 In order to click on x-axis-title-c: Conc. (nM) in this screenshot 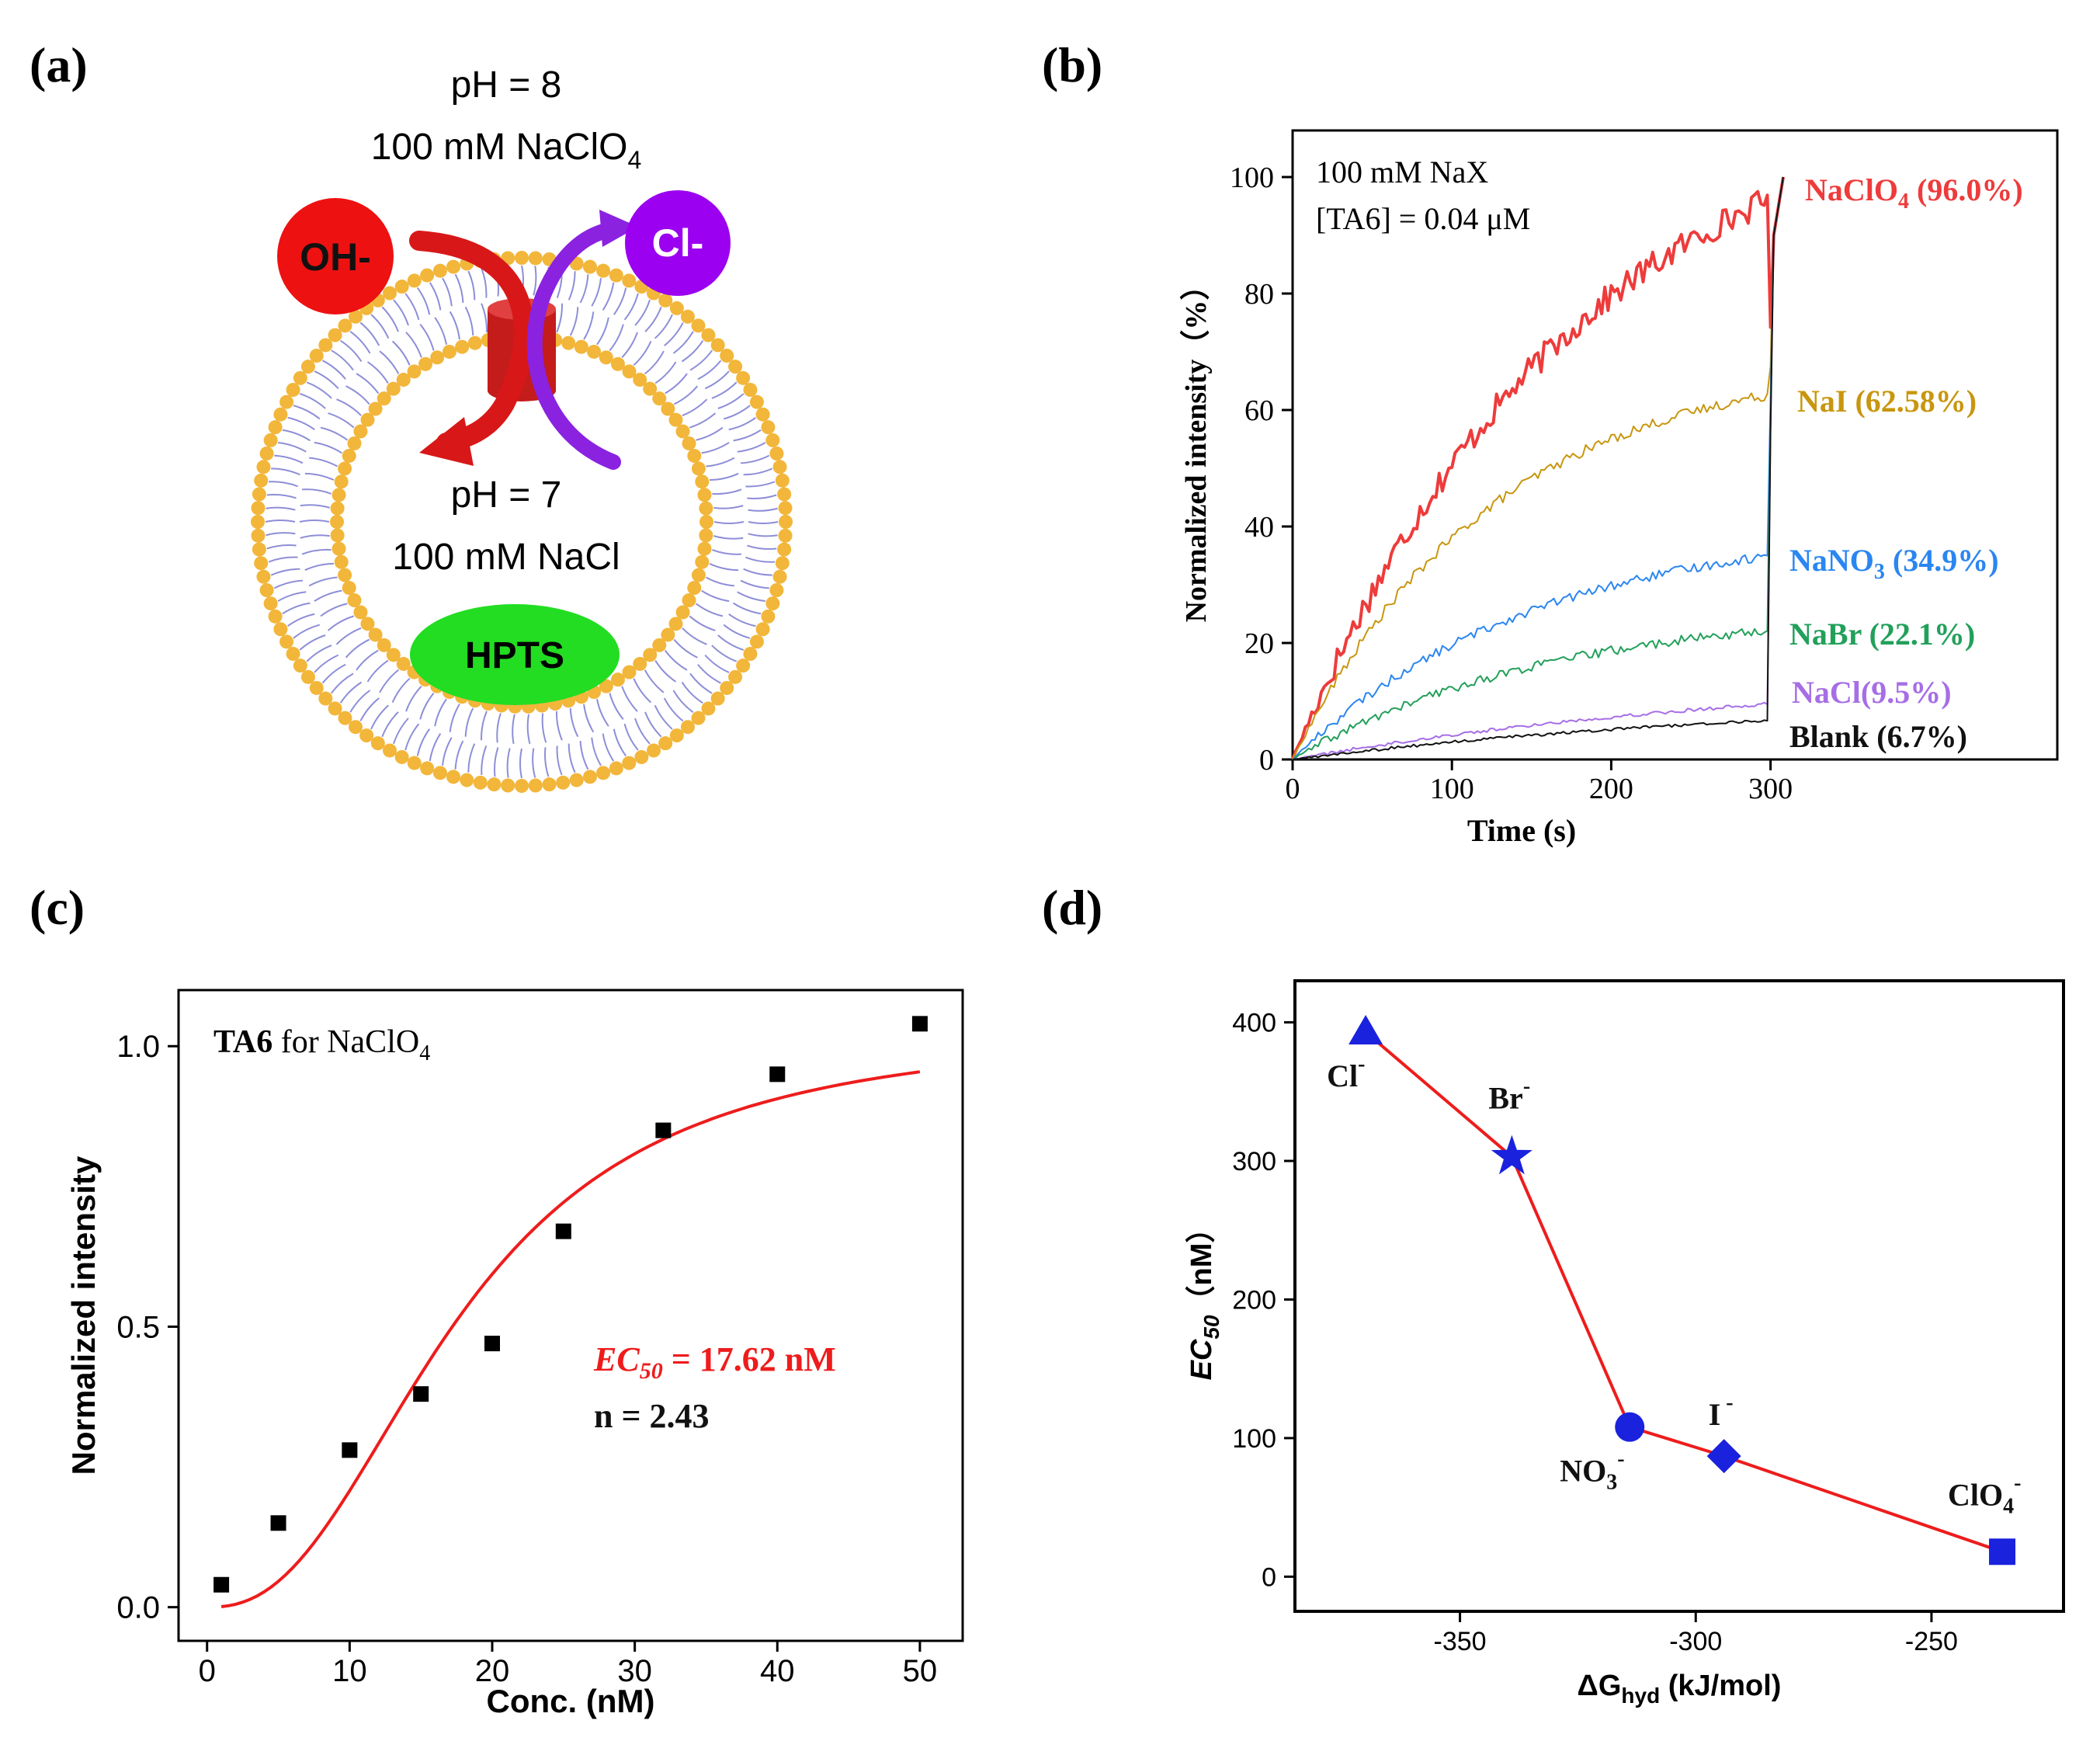, I will do `click(571, 1701)`.